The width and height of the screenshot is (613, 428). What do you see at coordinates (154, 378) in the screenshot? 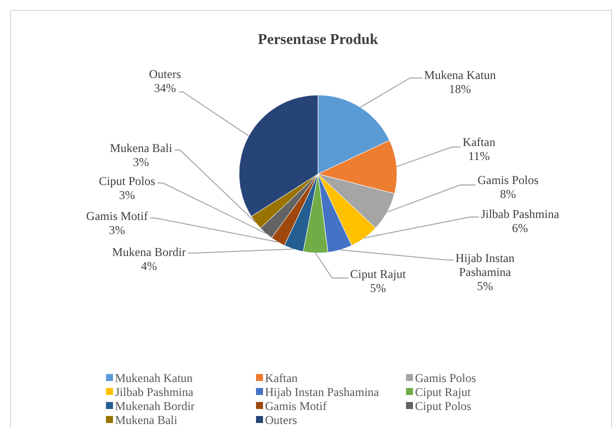
I see `legend-label: Mukenah Katun` at bounding box center [154, 378].